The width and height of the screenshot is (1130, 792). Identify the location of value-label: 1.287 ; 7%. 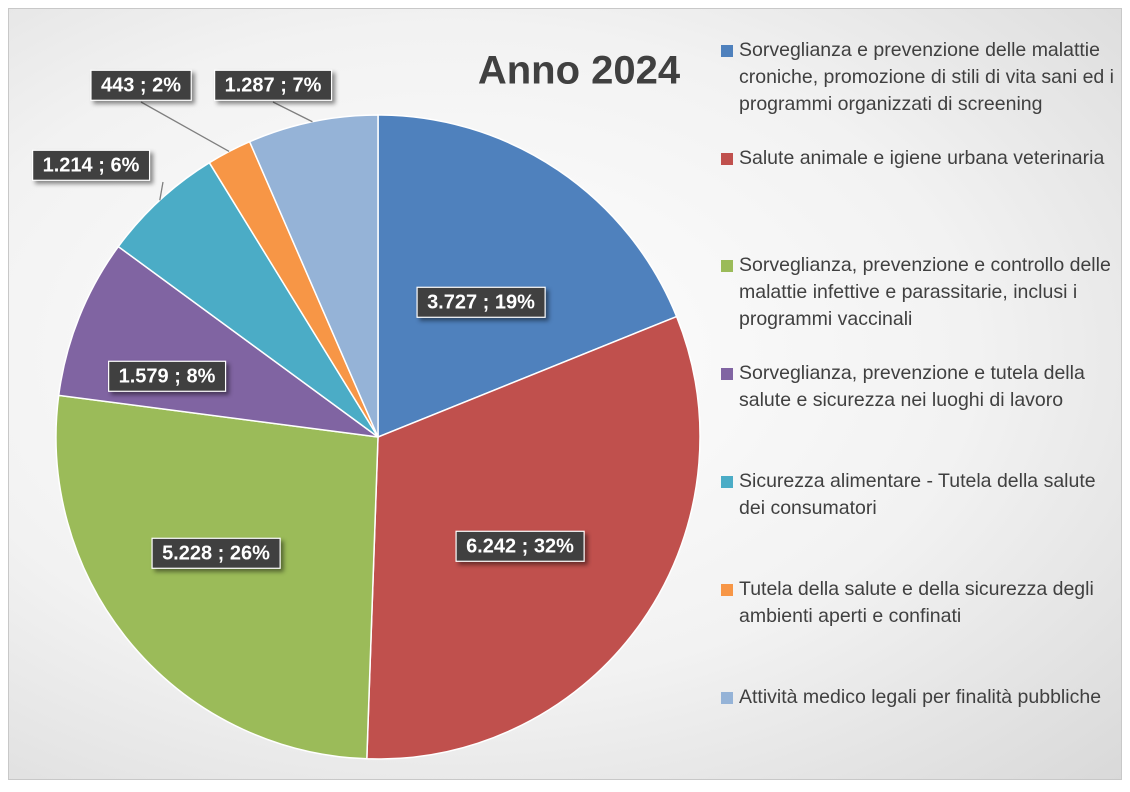
(273, 85).